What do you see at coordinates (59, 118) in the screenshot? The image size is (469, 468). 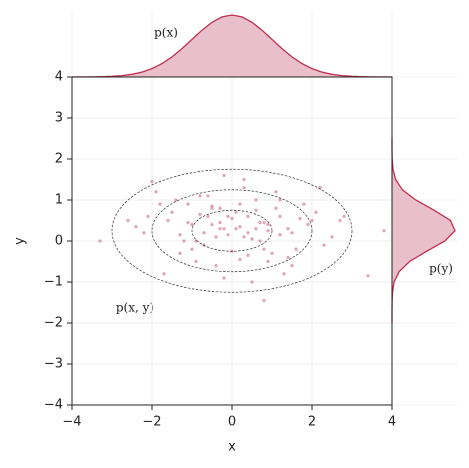 I see `y-tick-label: 3` at bounding box center [59, 118].